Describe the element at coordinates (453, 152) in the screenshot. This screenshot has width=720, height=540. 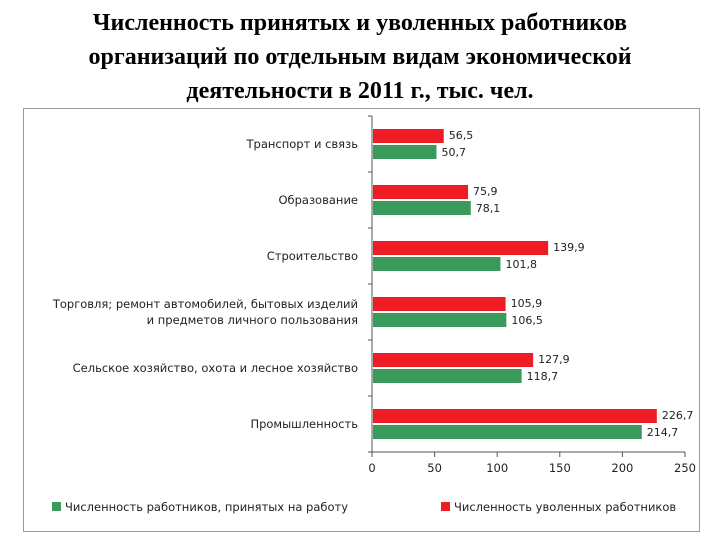
I see `data-label-hired: 50,7` at that location.